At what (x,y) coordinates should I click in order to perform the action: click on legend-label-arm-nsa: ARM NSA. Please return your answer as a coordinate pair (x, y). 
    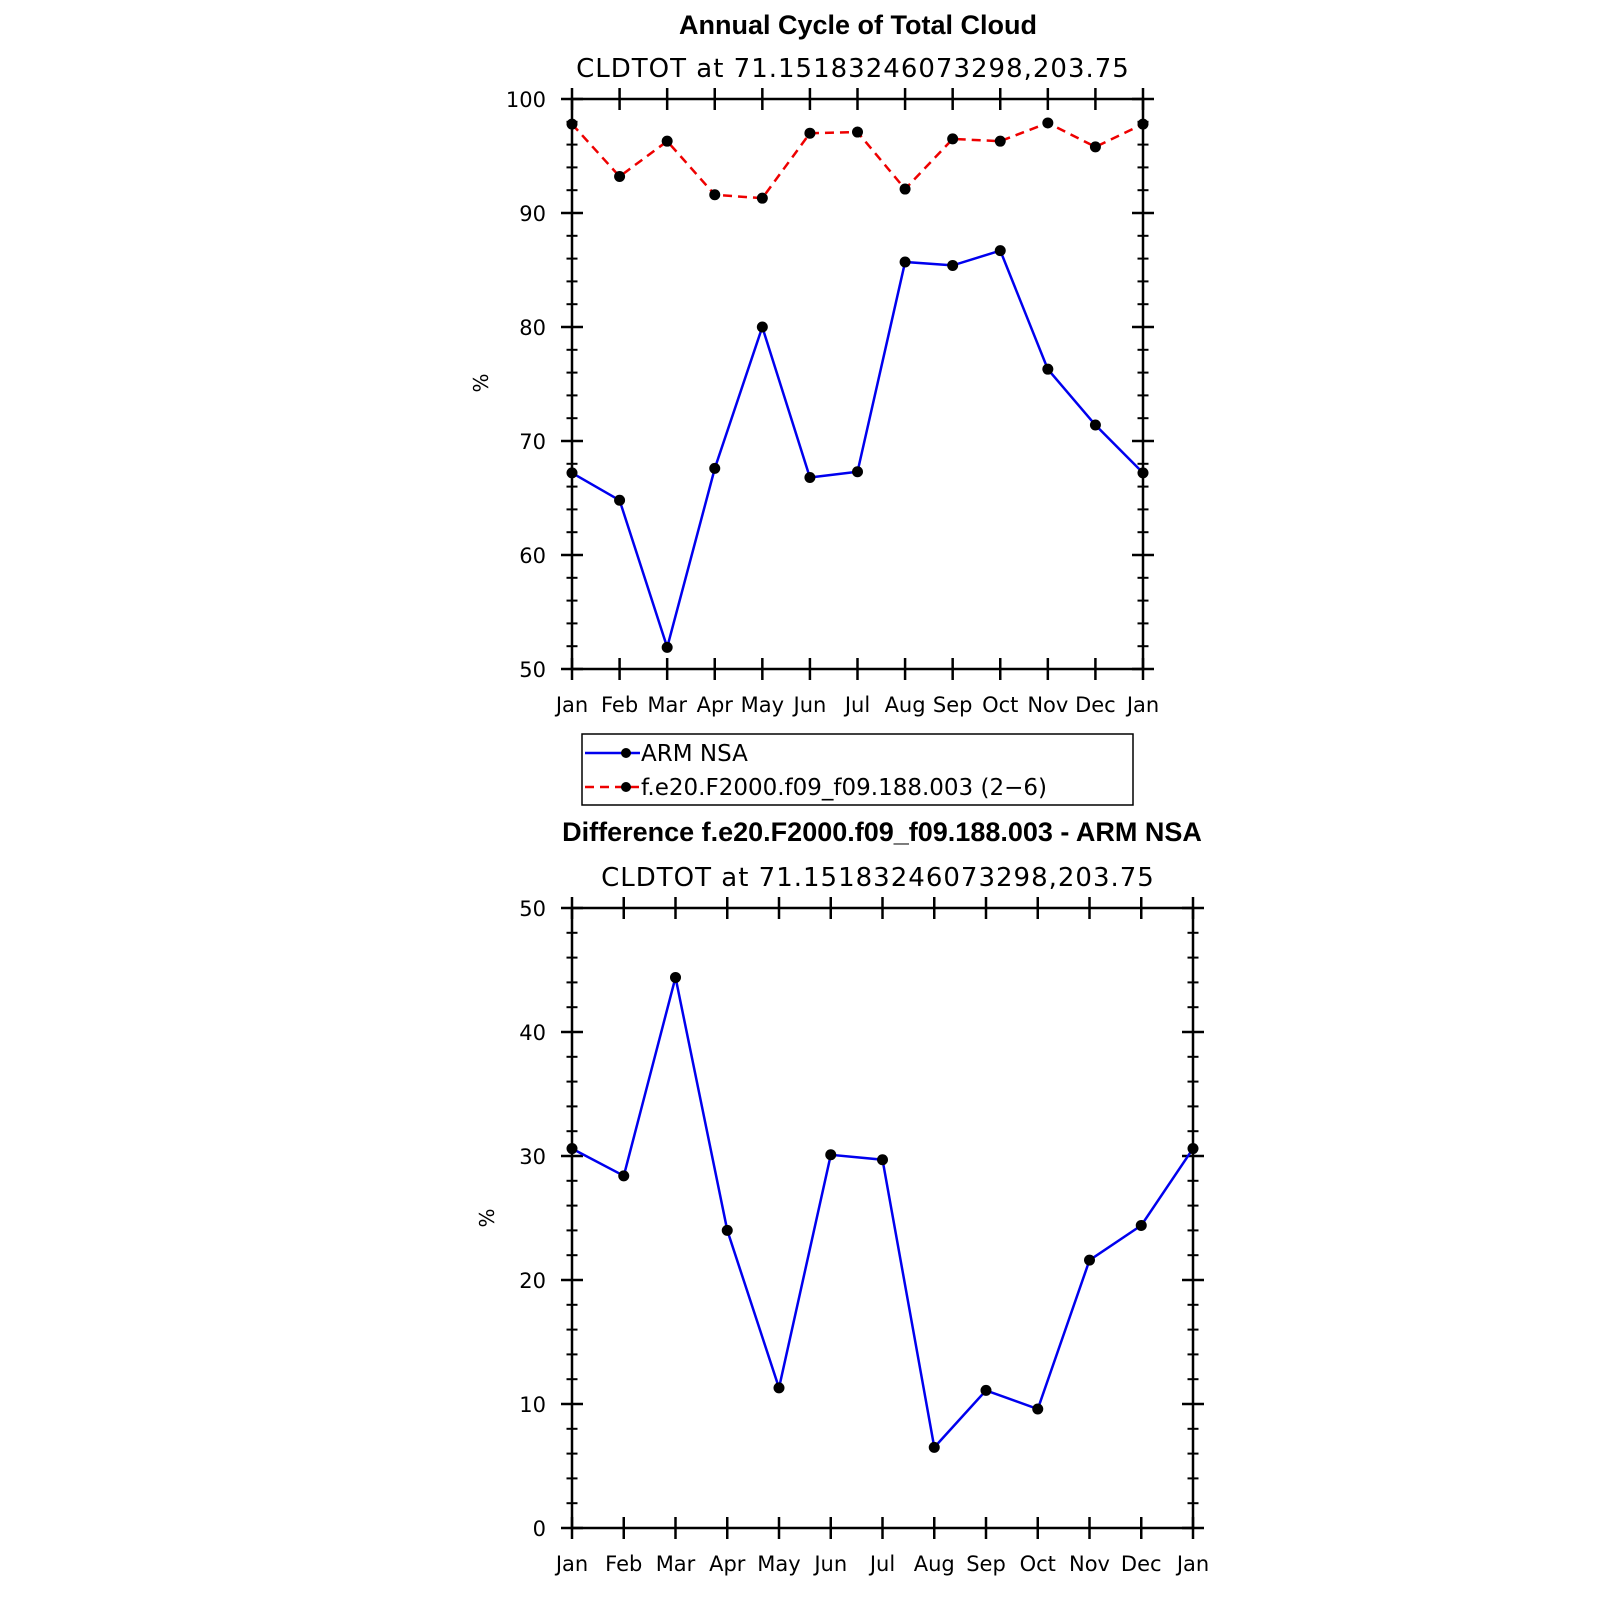
    Looking at the image, I should click on (694, 754).